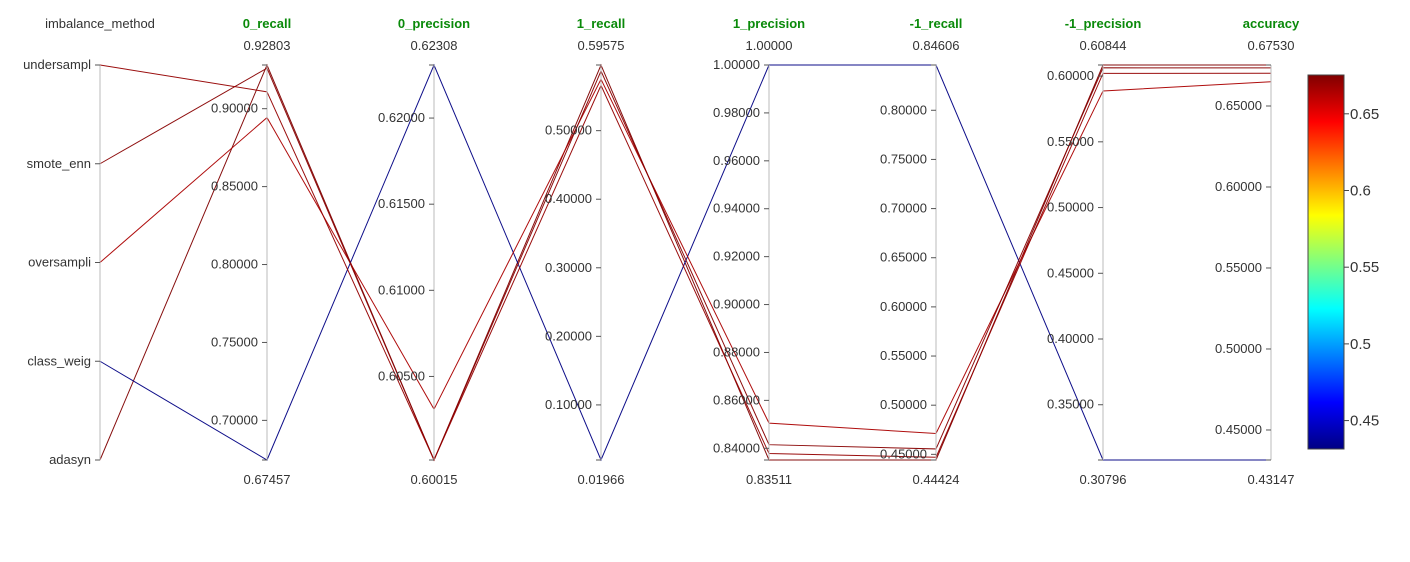  Describe the element at coordinates (401, 117) in the screenshot. I see `axis-tick-label: 0.62000` at that location.